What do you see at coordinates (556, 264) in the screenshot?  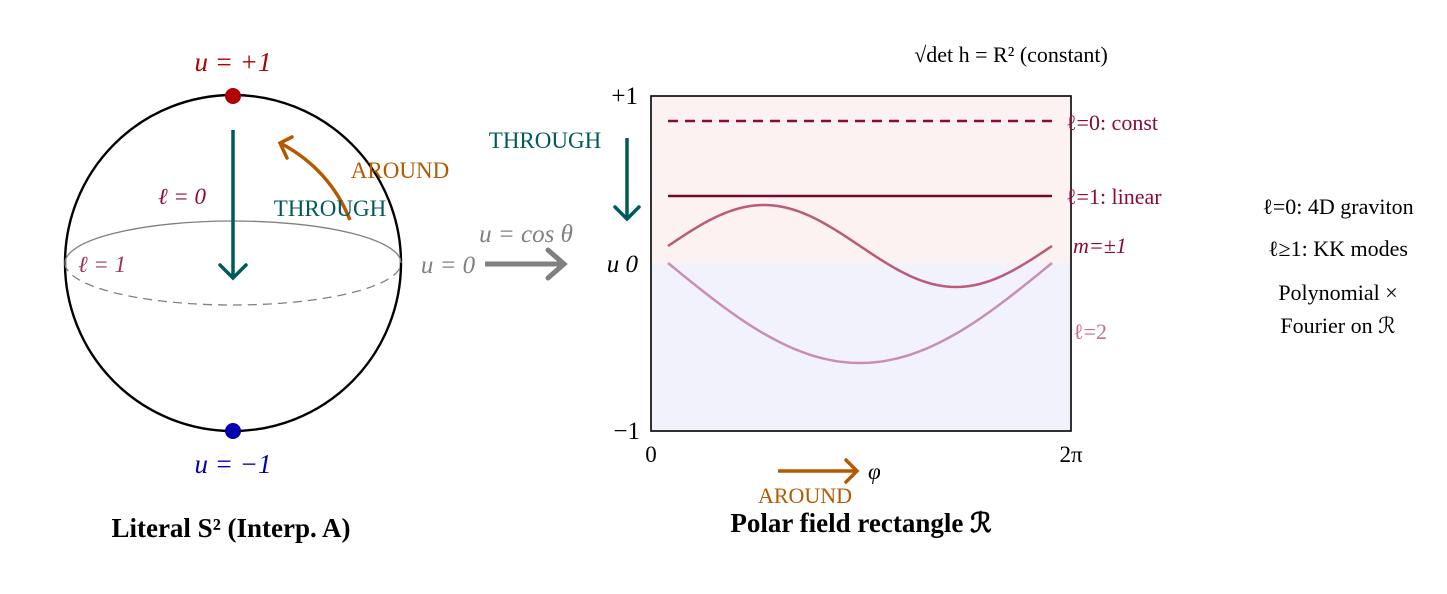 I see `map-arrowhead` at bounding box center [556, 264].